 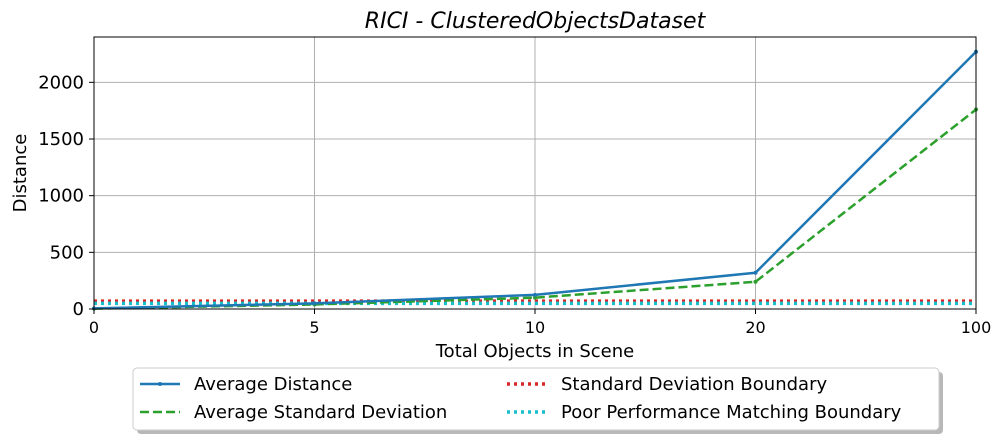 What do you see at coordinates (314, 327) in the screenshot?
I see `x-tick-label: 5` at bounding box center [314, 327].